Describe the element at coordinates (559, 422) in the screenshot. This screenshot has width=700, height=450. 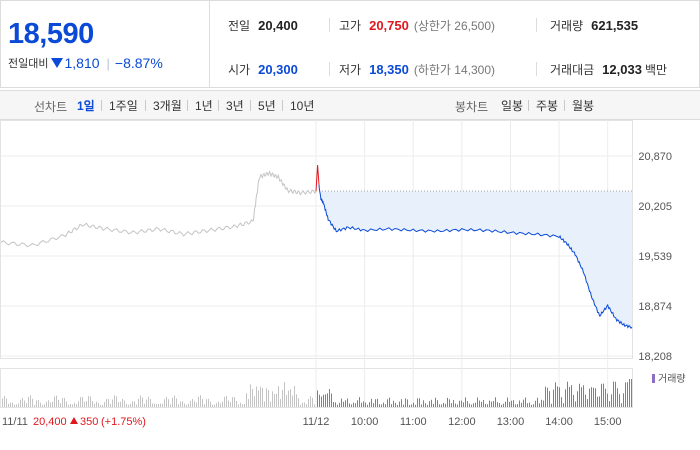
I see `x-tick-label: 14:00` at that location.